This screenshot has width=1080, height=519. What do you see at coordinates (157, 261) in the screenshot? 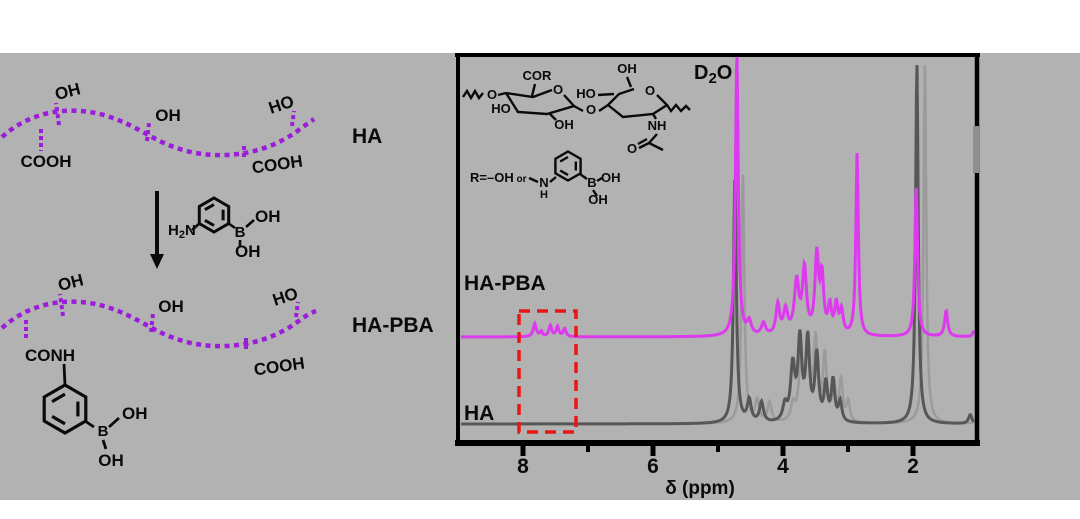
I see `arrow-head` at bounding box center [157, 261].